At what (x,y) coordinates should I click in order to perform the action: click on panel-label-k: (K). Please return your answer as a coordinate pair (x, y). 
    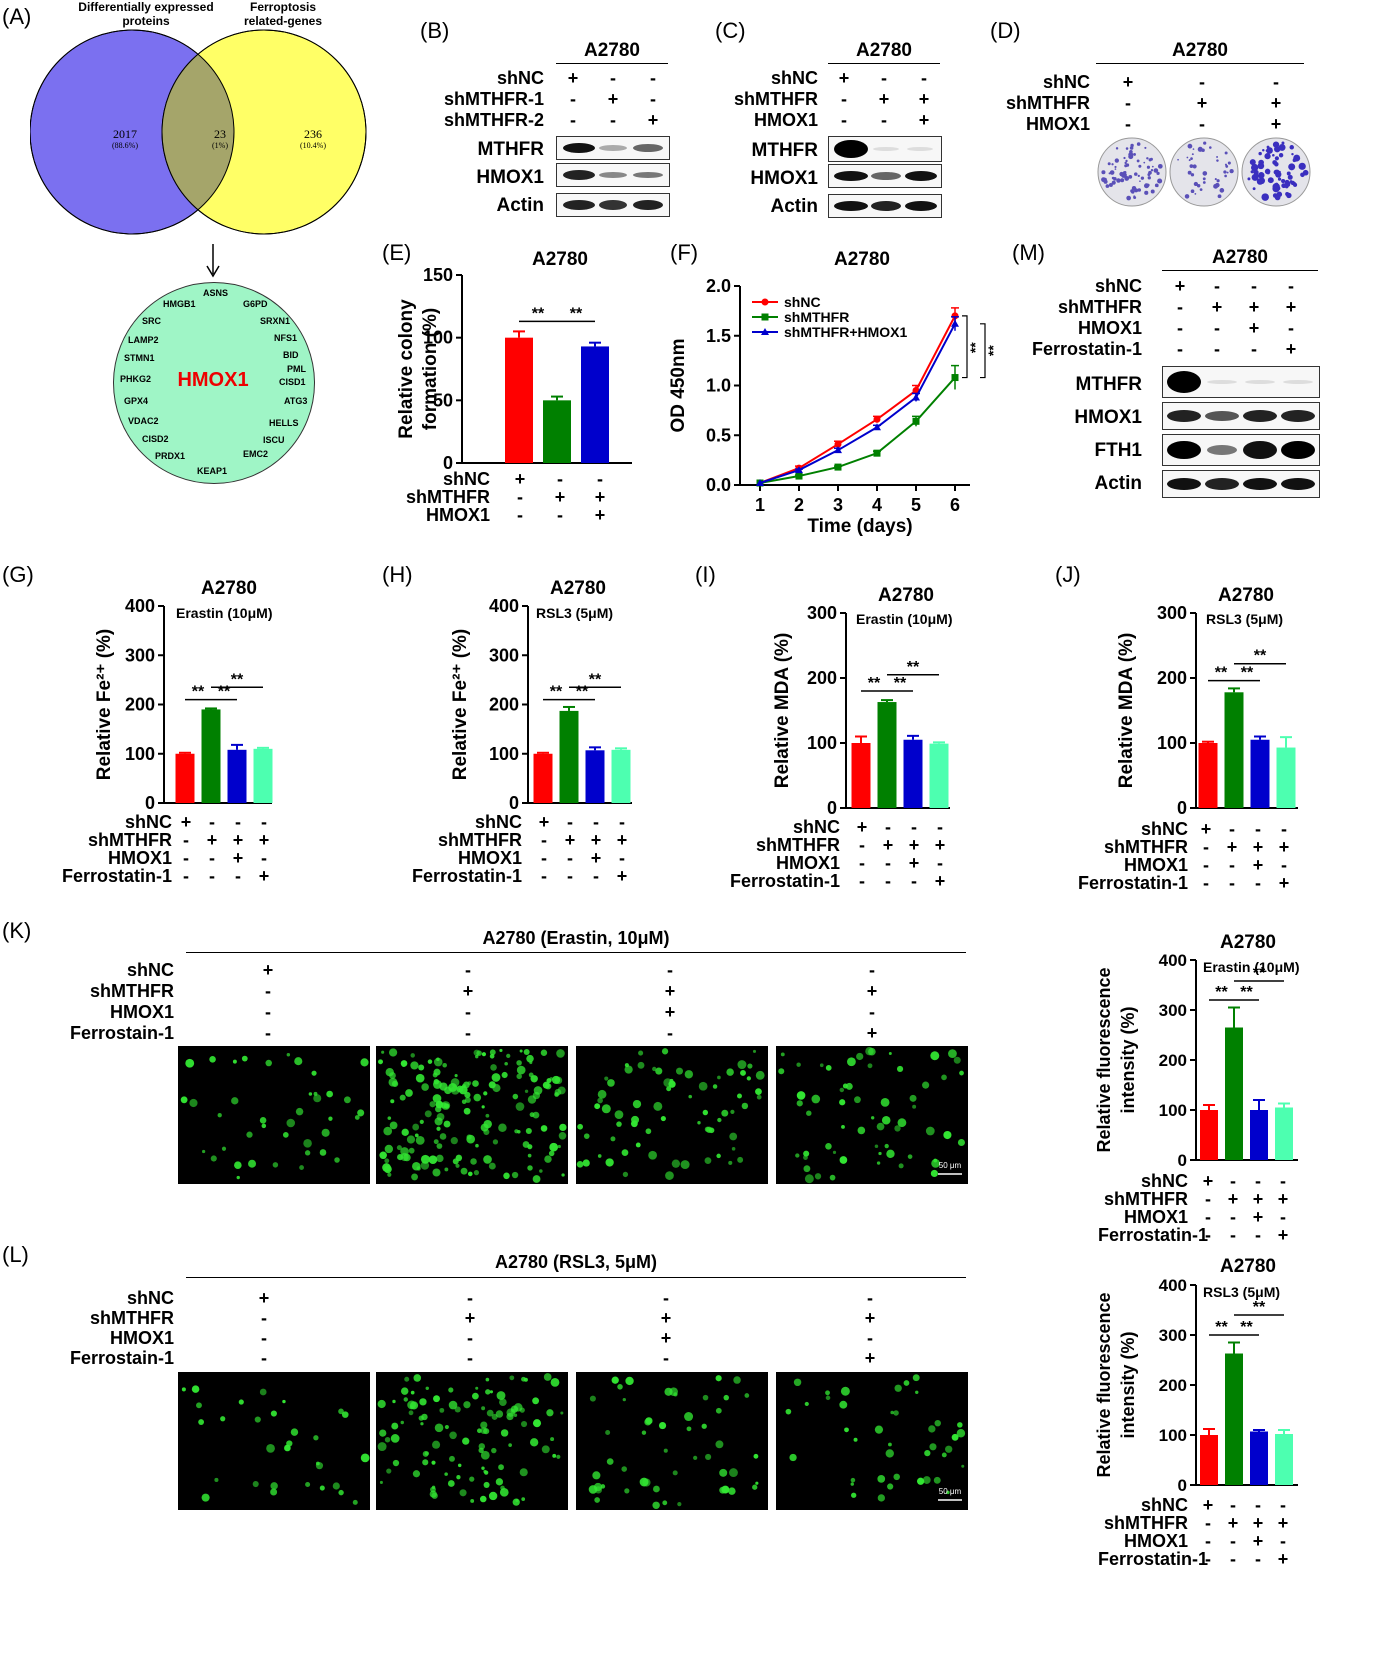
    Looking at the image, I should click on (17, 930).